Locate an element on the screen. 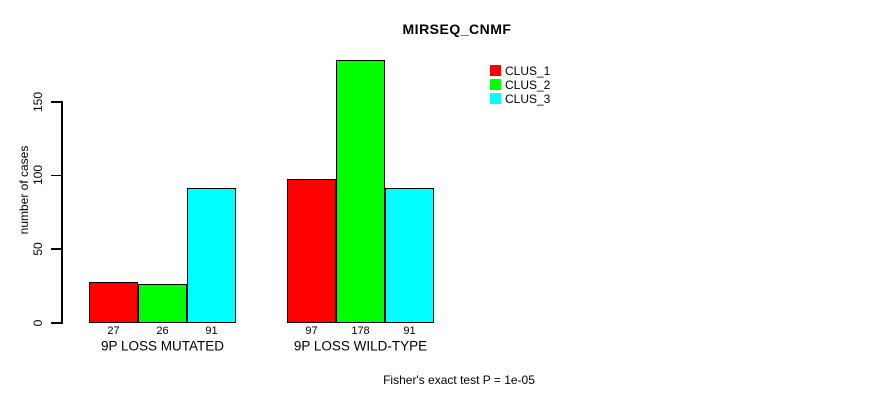 The height and width of the screenshot is (400, 890). bar-clus_1-group2 is located at coordinates (311, 251).